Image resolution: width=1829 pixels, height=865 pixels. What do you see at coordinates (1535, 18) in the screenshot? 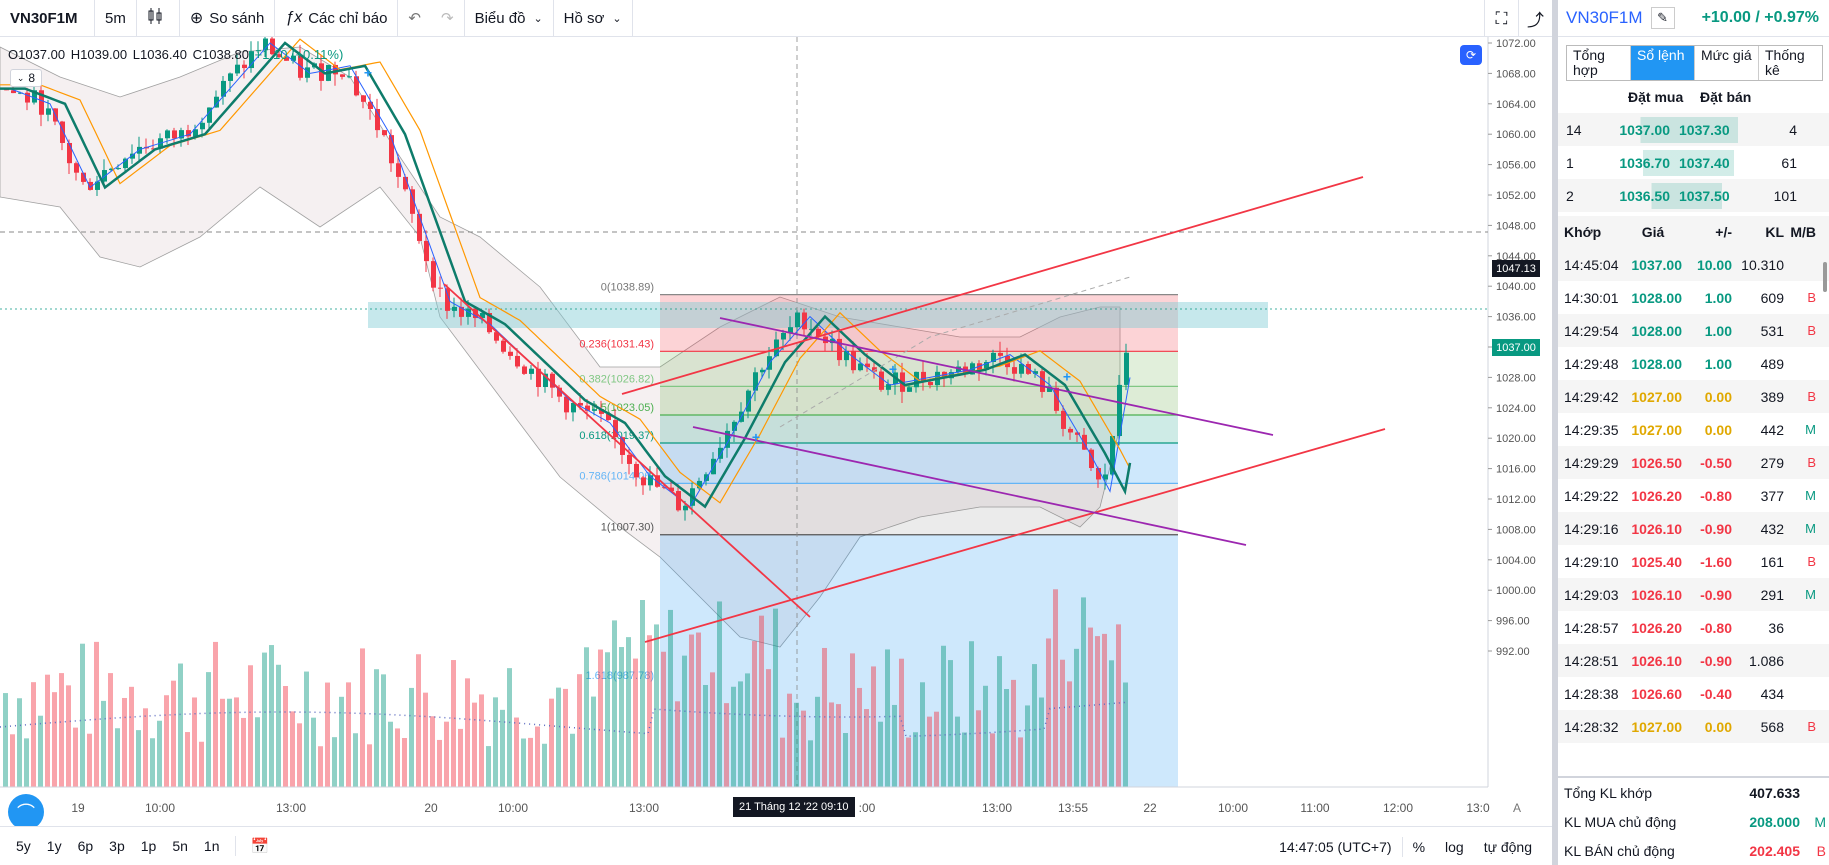
I see `share-button: ⤴` at bounding box center [1535, 18].